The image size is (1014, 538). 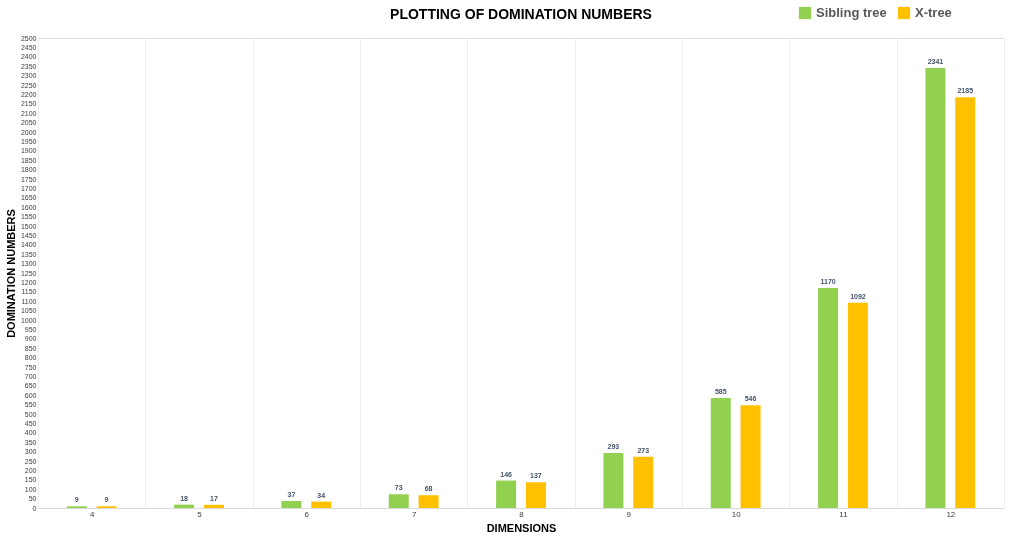 I want to click on chart-title: PLOTTING OF DOMINATION NUMBERS, so click(x=521, y=14).